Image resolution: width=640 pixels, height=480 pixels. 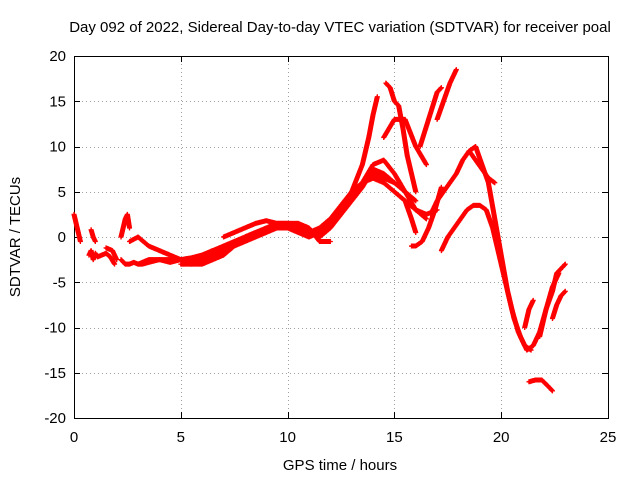 What do you see at coordinates (55, 418) in the screenshot?
I see `y-tick-label: -20` at bounding box center [55, 418].